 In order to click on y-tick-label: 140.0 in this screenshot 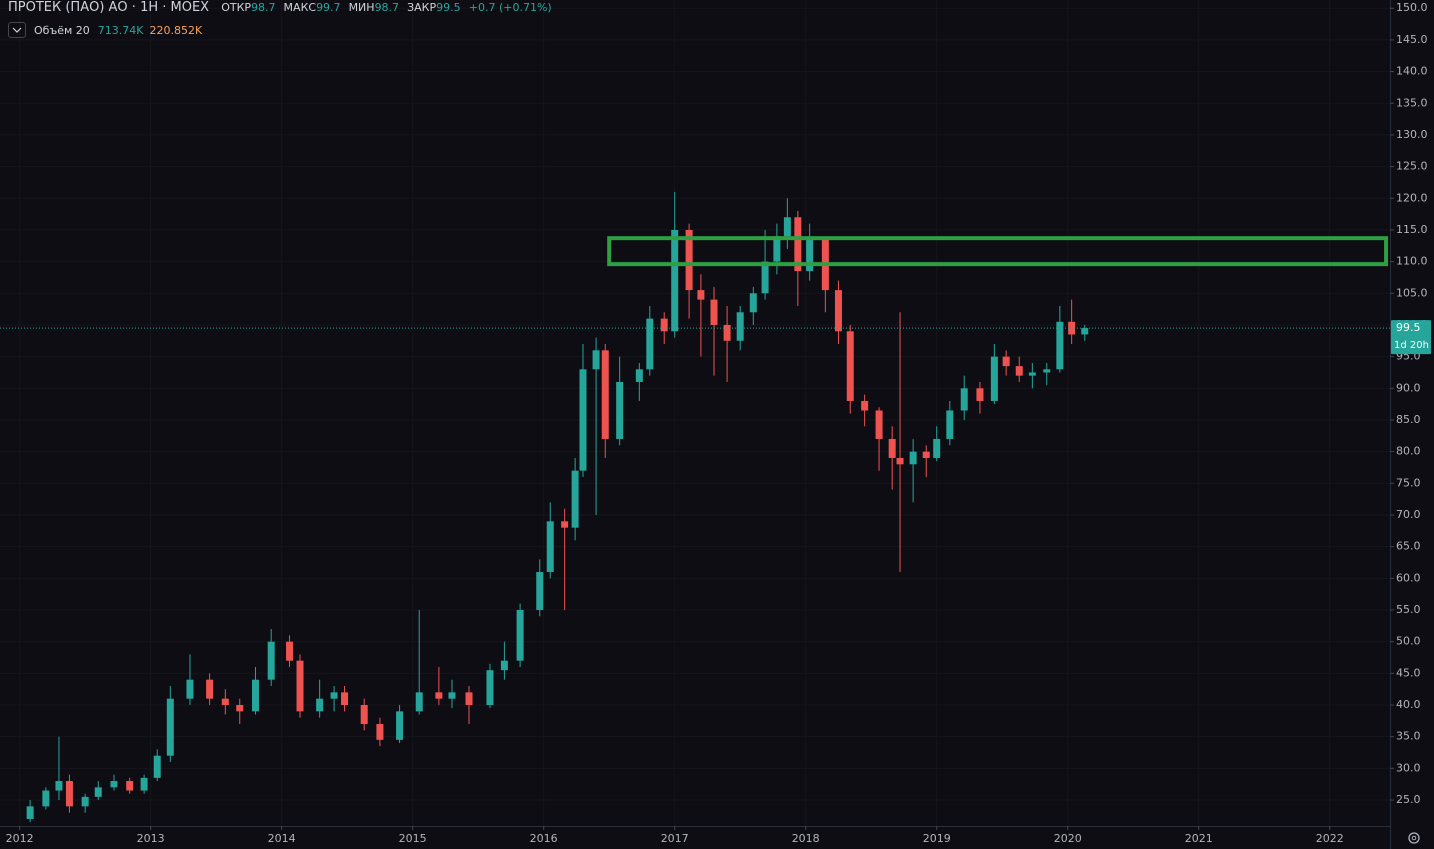, I will do `click(1412, 71)`.